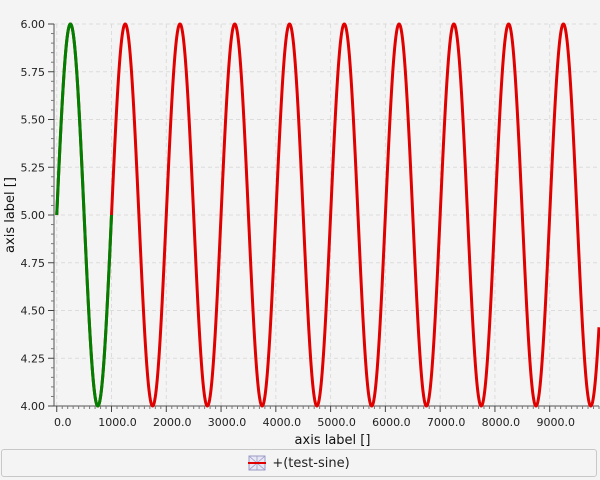 The height and width of the screenshot is (480, 600). Describe the element at coordinates (501, 422) in the screenshot. I see `x-tick-label: 8000.0` at that location.